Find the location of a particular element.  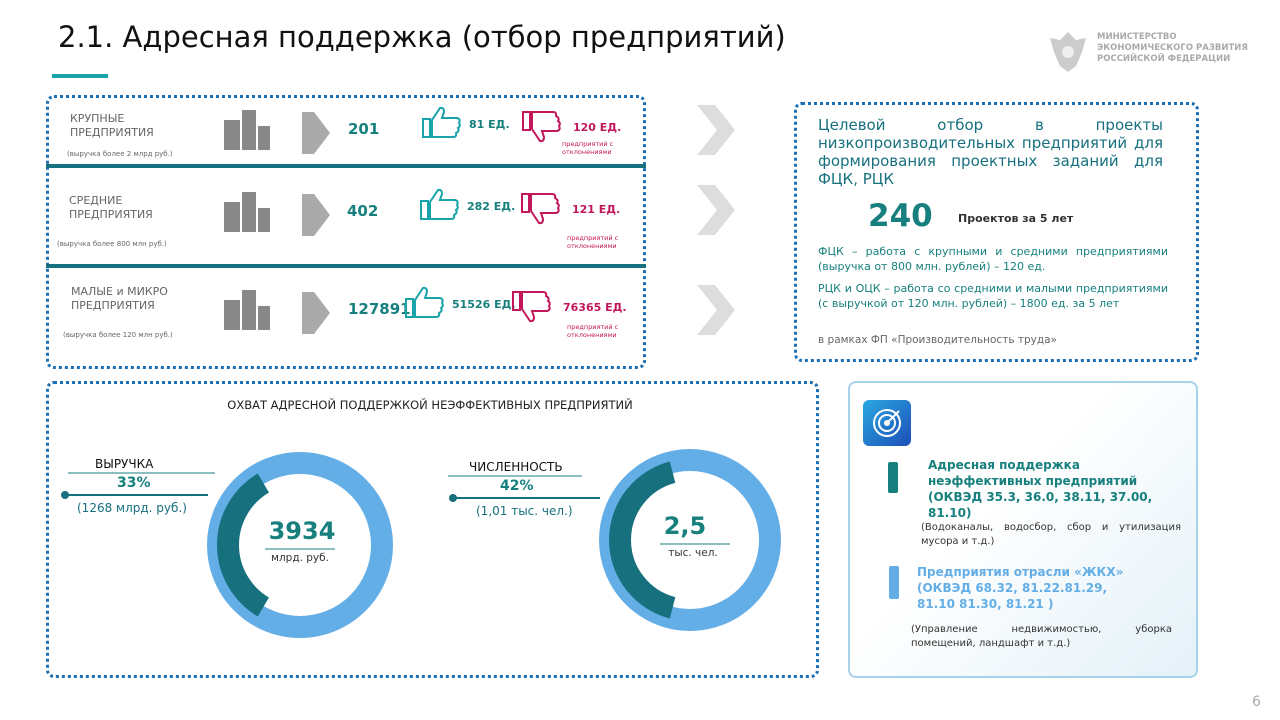

group-note: (выручка более 120 млн руб.) is located at coordinates (118, 335).